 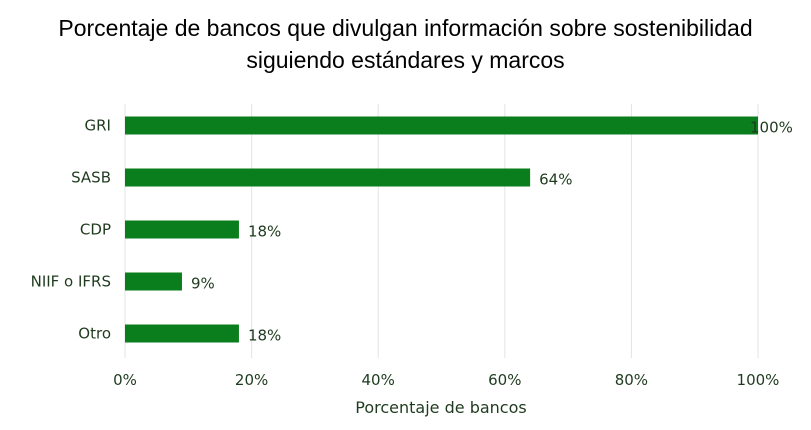 What do you see at coordinates (378, 380) in the screenshot?
I see `x-tick-label: 40%` at bounding box center [378, 380].